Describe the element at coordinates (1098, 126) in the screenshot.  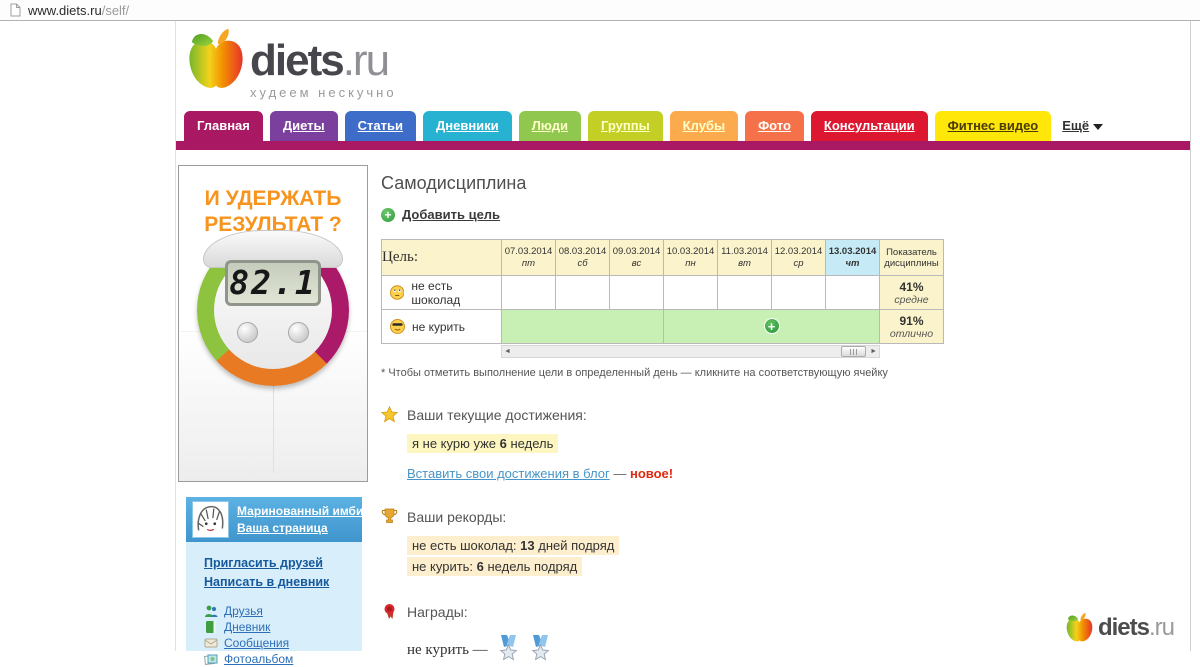
I see `chevron-down-icon` at that location.